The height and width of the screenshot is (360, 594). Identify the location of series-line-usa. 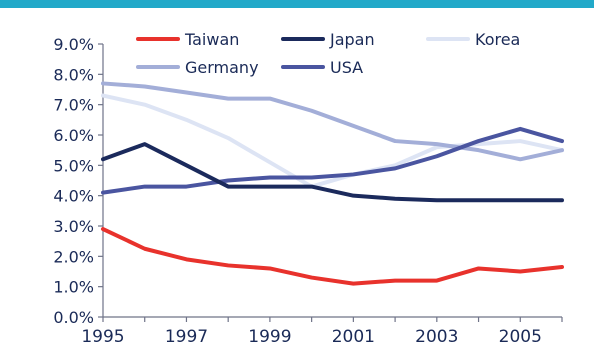
(332, 160).